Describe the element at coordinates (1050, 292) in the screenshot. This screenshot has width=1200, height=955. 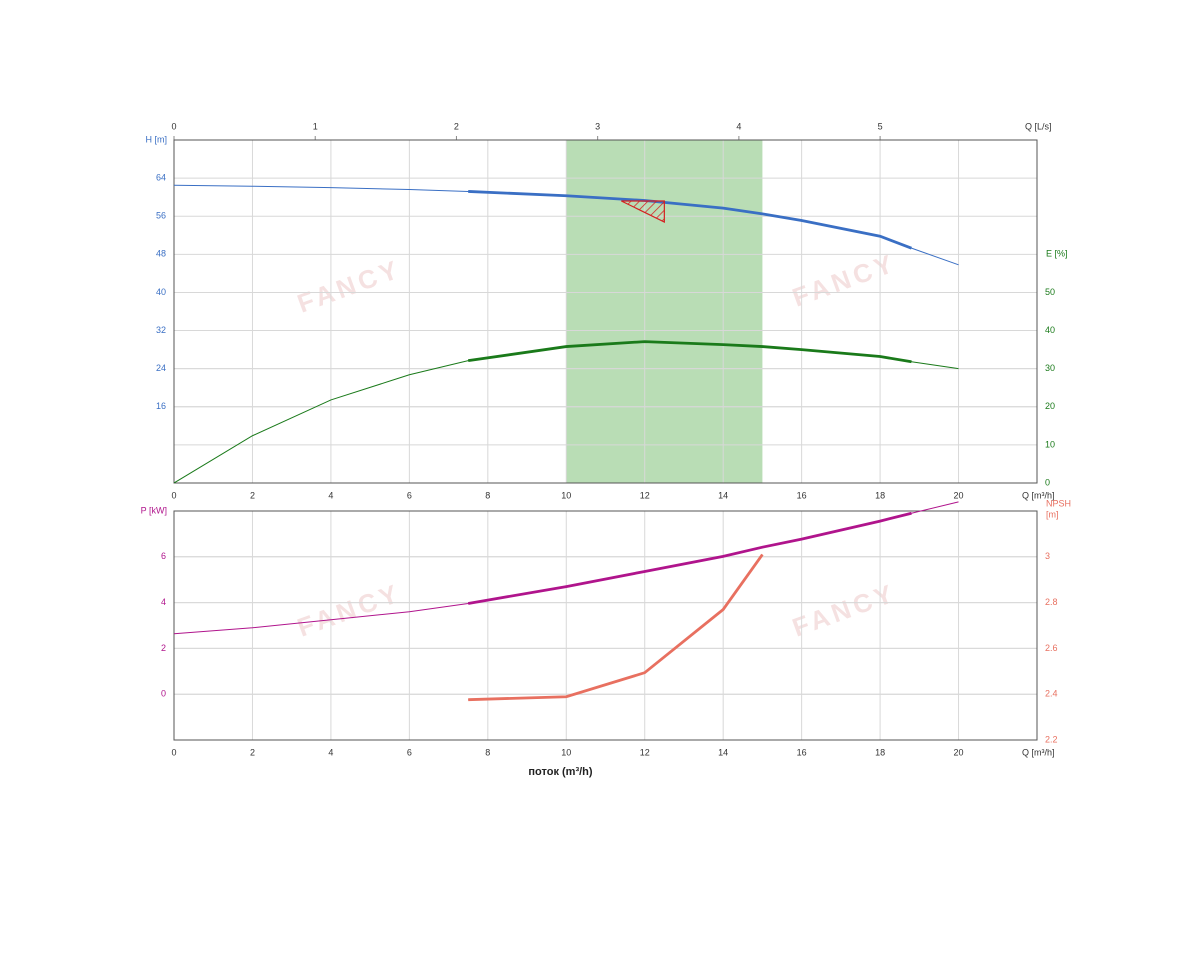
I see `y2-tick-label: 50` at that location.